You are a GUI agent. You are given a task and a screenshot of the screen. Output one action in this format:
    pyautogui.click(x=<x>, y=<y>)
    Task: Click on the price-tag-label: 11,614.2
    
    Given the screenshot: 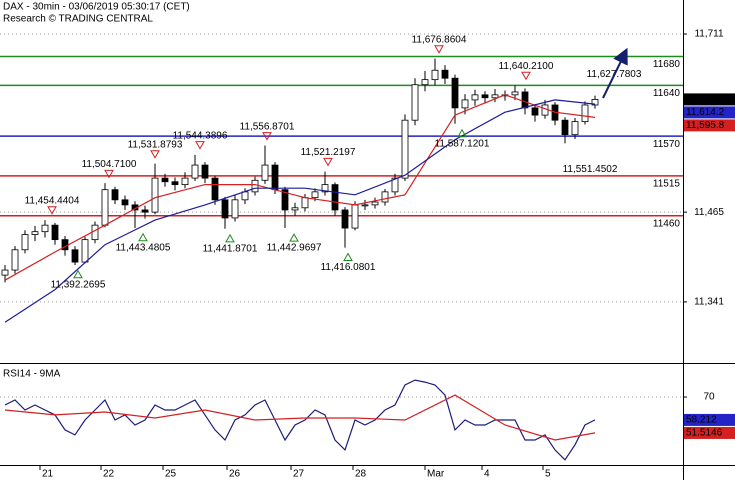 What is the action you would take?
    pyautogui.click(x=705, y=112)
    